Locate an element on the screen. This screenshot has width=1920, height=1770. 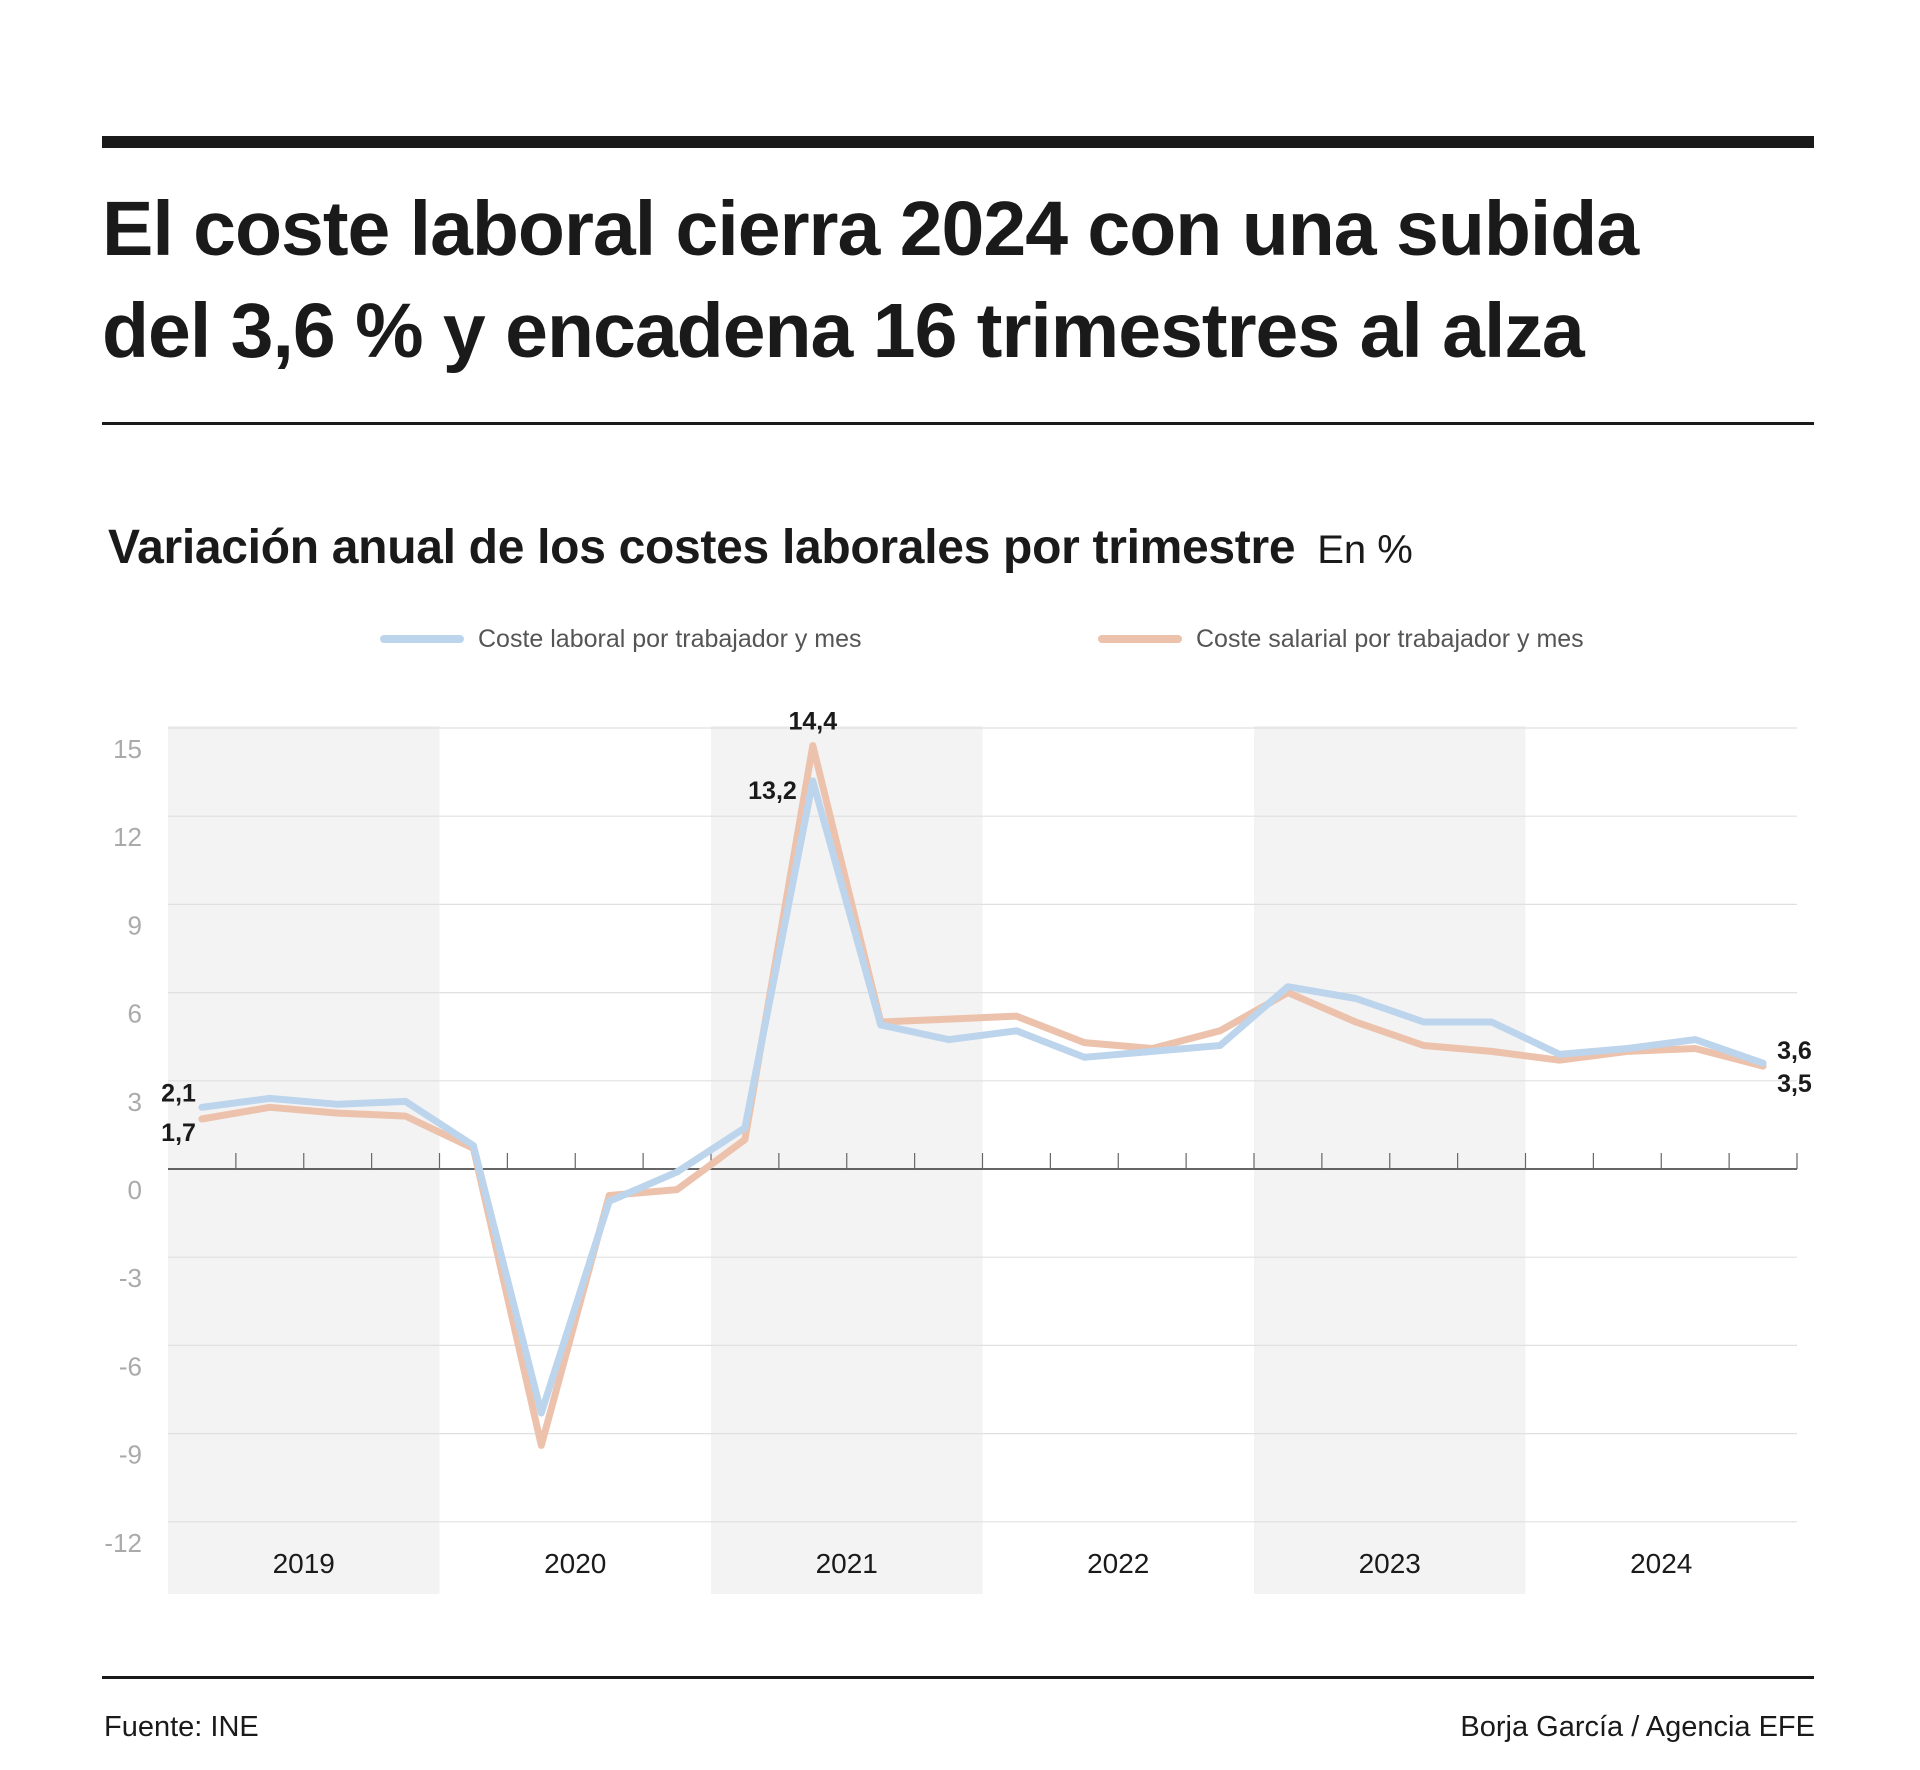
credit-note: Borja García / Agencia EFE is located at coordinates (1637, 1727).